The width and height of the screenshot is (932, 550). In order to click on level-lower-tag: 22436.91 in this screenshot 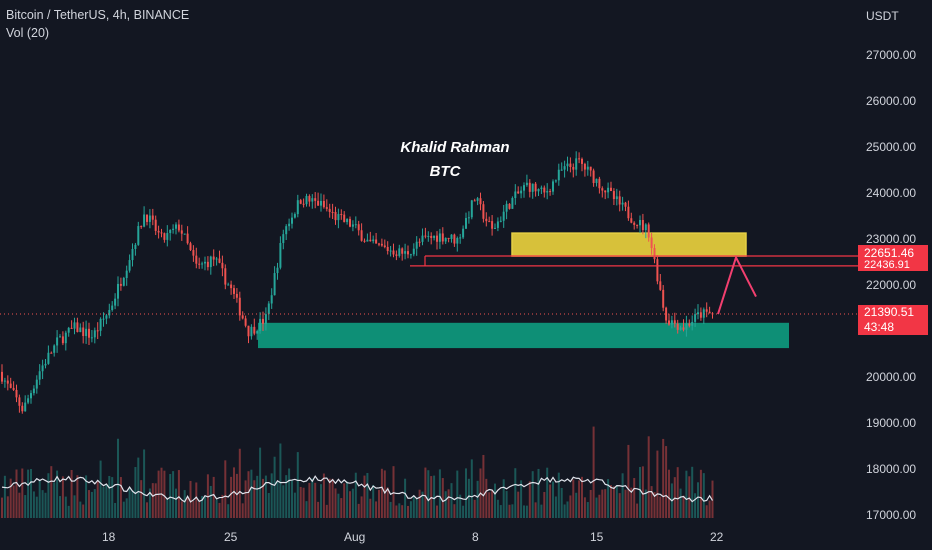, I will do `click(893, 265)`.